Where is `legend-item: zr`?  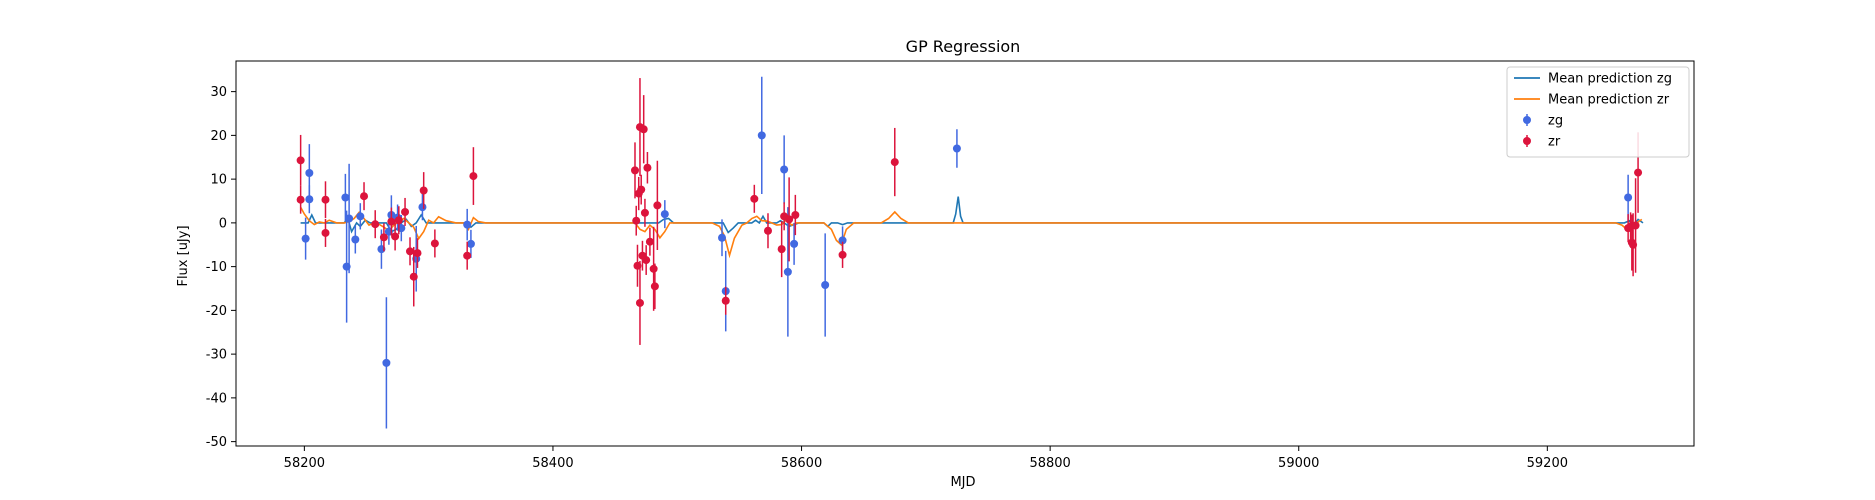 legend-item: zr is located at coordinates (1542, 142).